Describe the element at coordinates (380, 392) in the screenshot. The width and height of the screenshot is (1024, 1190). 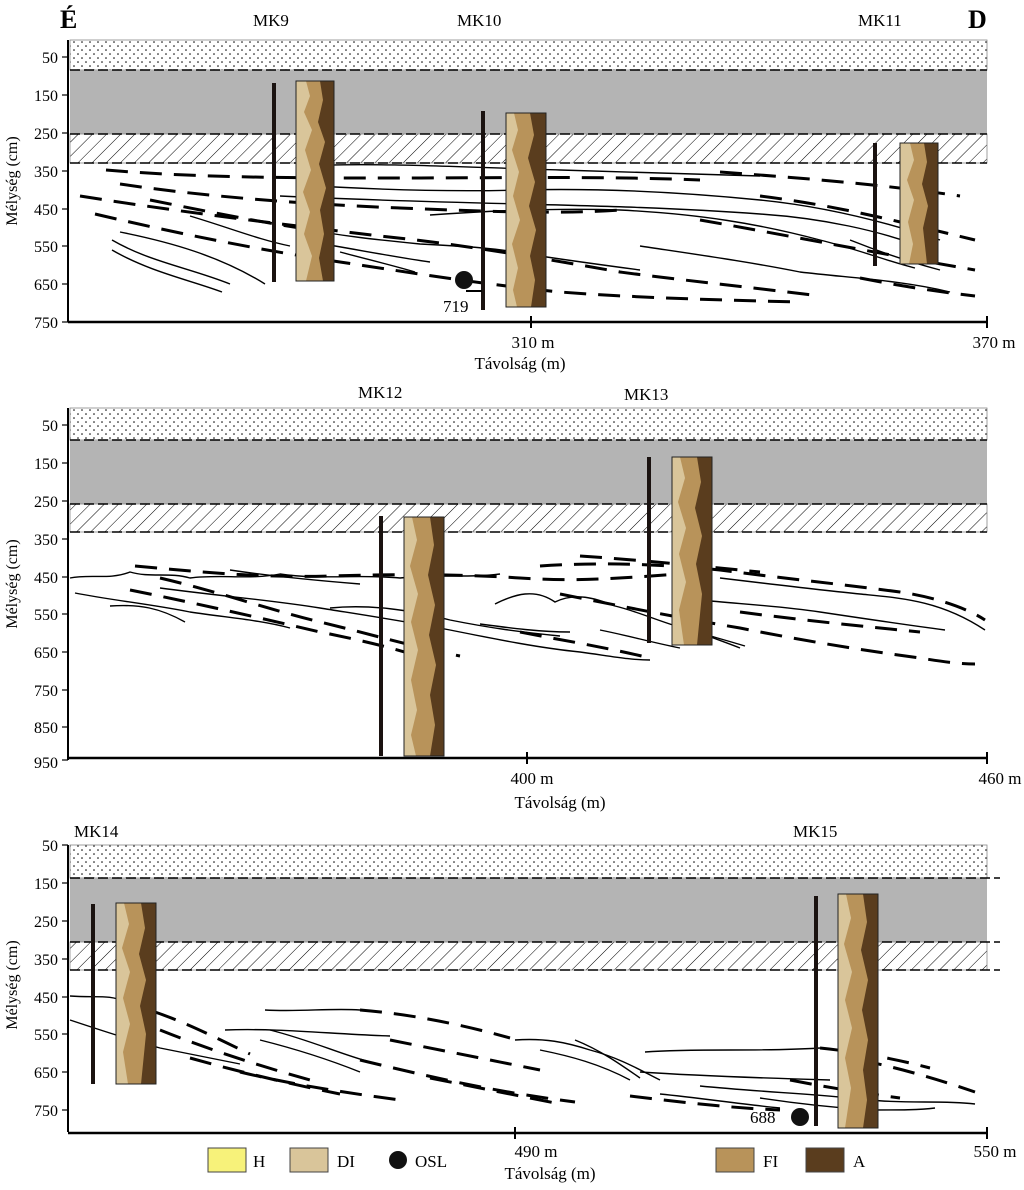
I see `well-label-mk12: MK12` at that location.